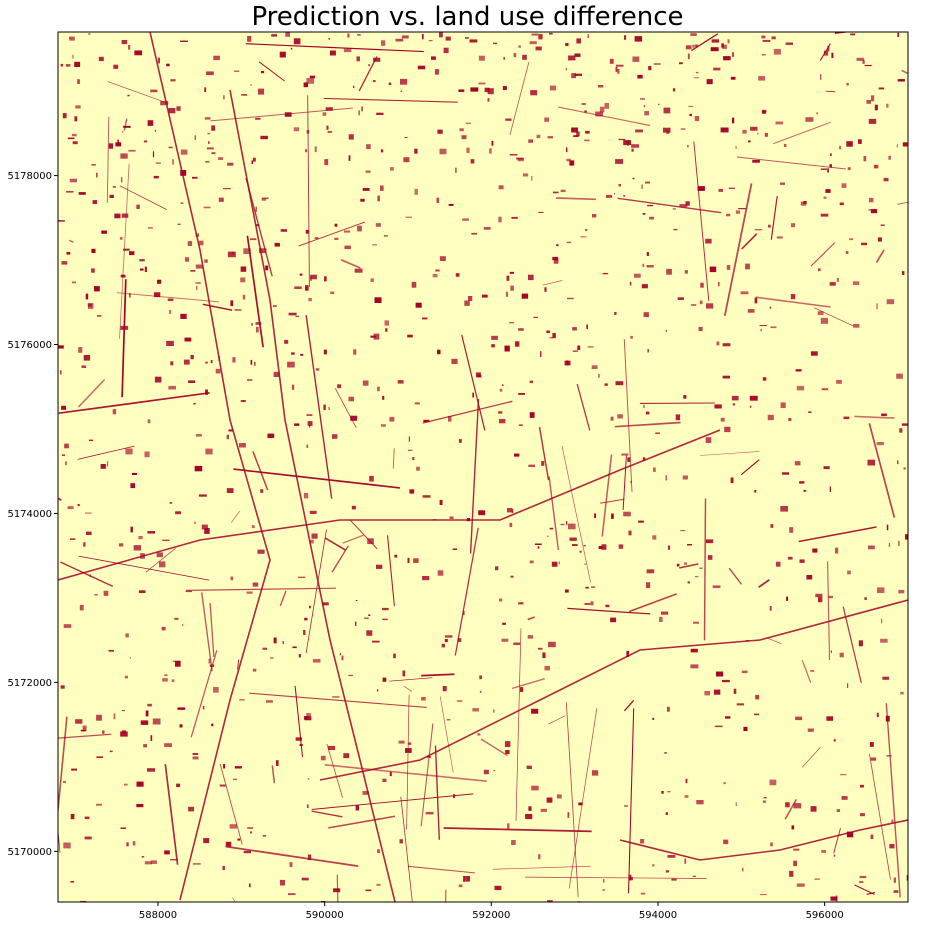  I want to click on y-tick-label: 5174000, so click(29, 514).